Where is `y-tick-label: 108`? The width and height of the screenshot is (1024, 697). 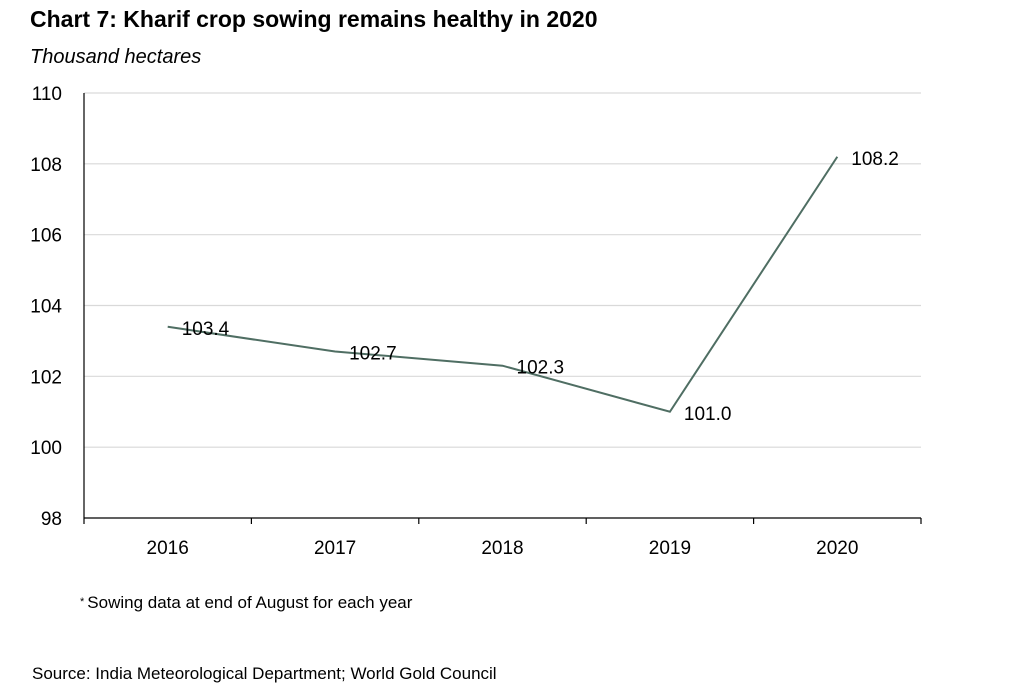 y-tick-label: 108 is located at coordinates (46, 165).